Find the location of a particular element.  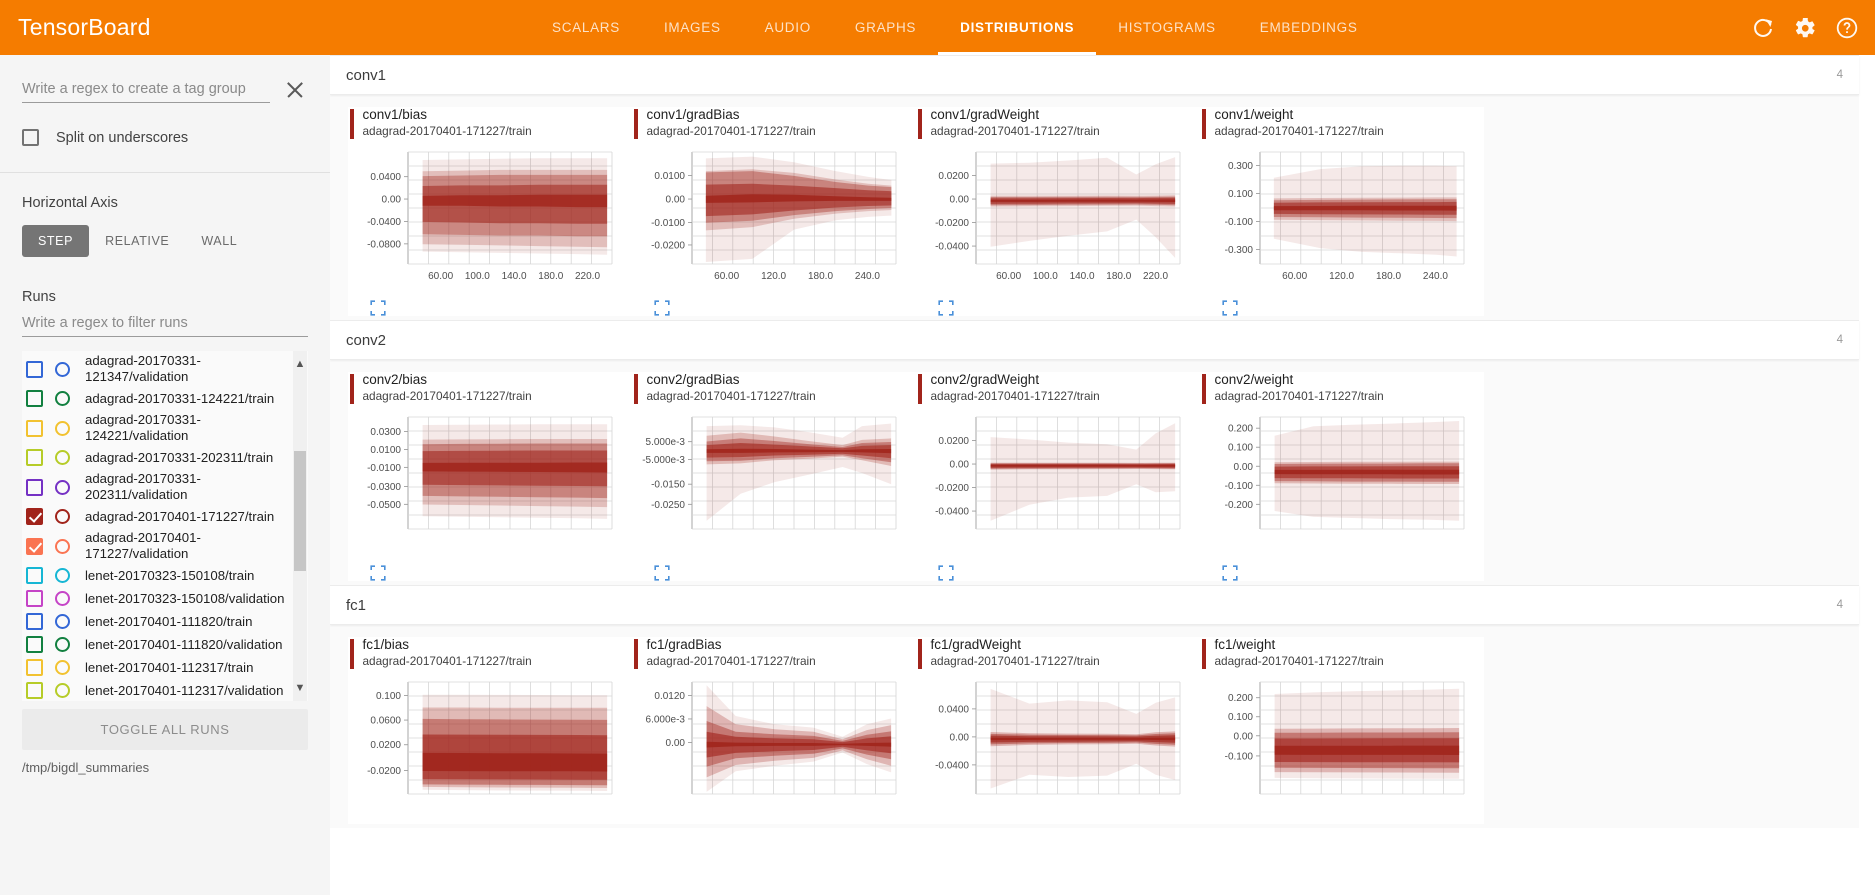

y-tick-label: 0.00 is located at coordinates (392, 200).